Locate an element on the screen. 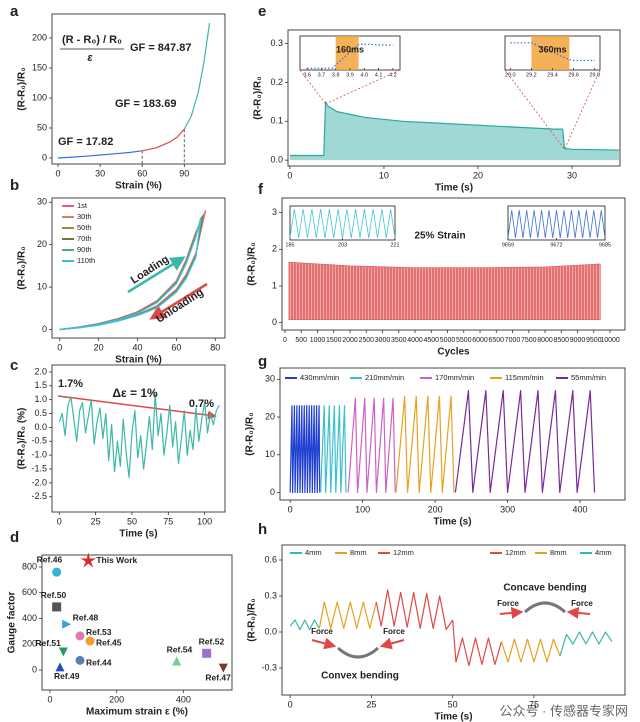 The image size is (640, 722). x-tick-label: 5000 is located at coordinates (448, 340).